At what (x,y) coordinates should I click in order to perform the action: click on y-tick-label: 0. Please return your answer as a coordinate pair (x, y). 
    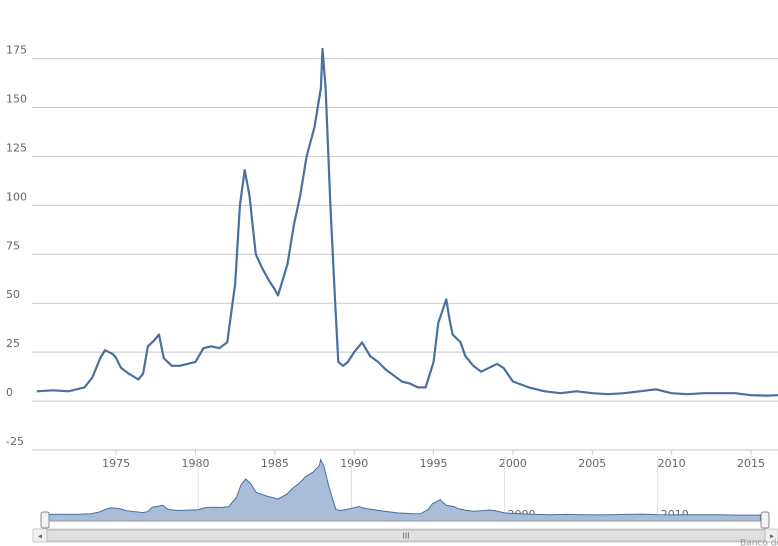
    Looking at the image, I should click on (9, 392).